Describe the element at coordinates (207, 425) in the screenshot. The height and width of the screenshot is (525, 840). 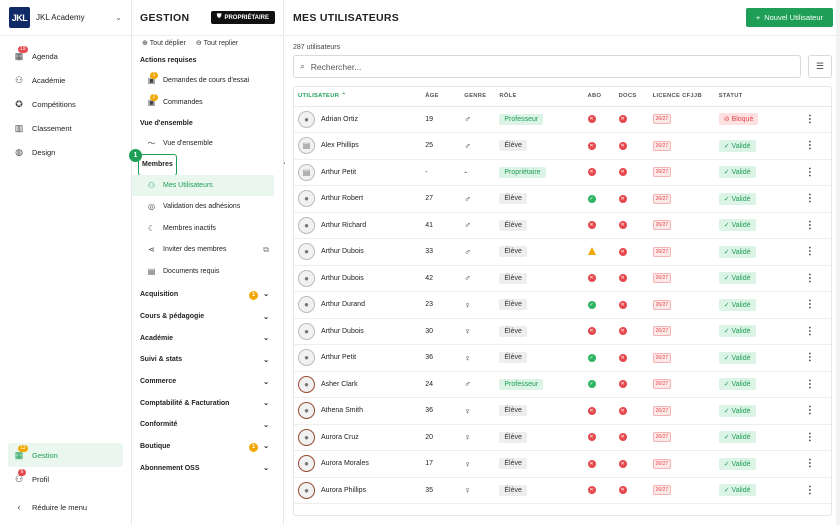
I see `section-6: Conformité ⌄` at that location.